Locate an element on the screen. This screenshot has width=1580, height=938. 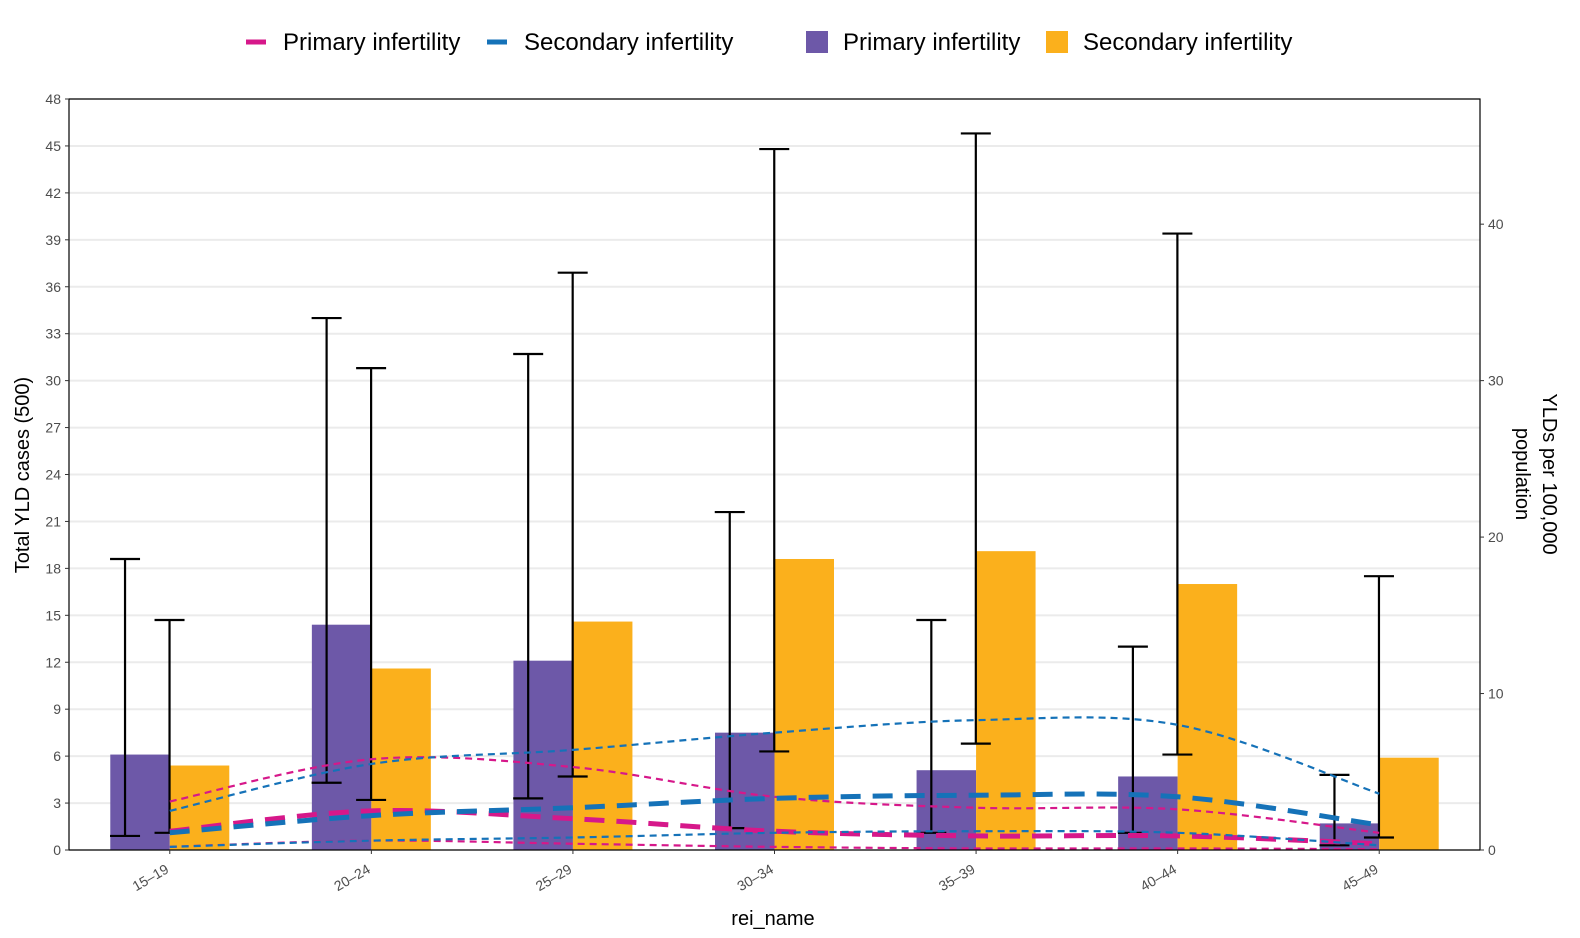
y-right-tick-label: 40 is located at coordinates (1496, 224).